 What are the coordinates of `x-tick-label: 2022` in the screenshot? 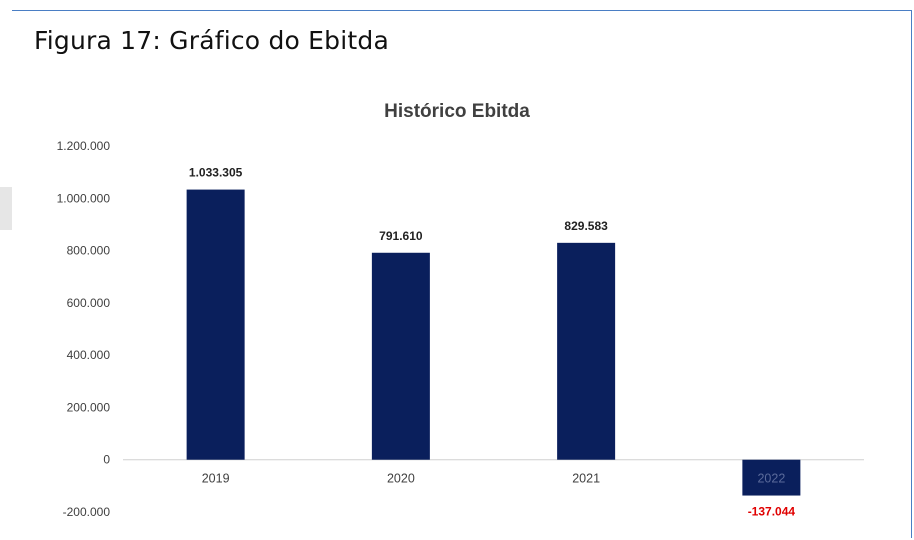 It's located at (771, 479).